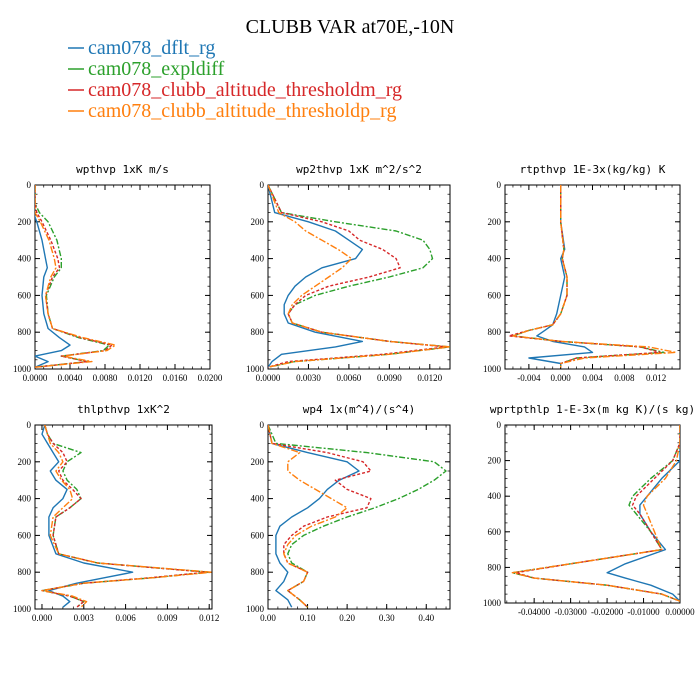  What do you see at coordinates (245, 90) in the screenshot?
I see `legend-label: cam078_clubb_altitude_thresholdm_rg` at bounding box center [245, 90].